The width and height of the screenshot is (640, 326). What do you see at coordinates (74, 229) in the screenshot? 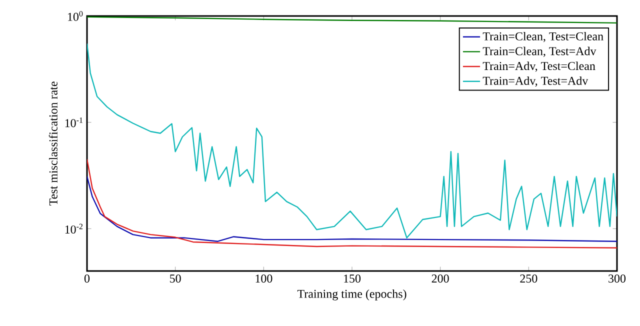
I see `y-tick-label: 10$^{-2}$` at bounding box center [74, 229].